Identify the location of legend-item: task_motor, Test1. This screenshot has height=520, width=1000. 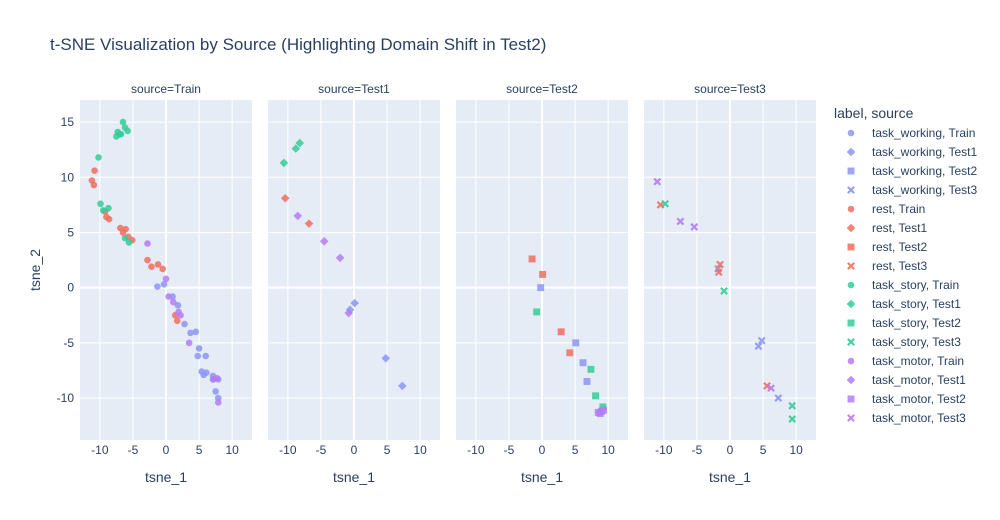
(906, 380).